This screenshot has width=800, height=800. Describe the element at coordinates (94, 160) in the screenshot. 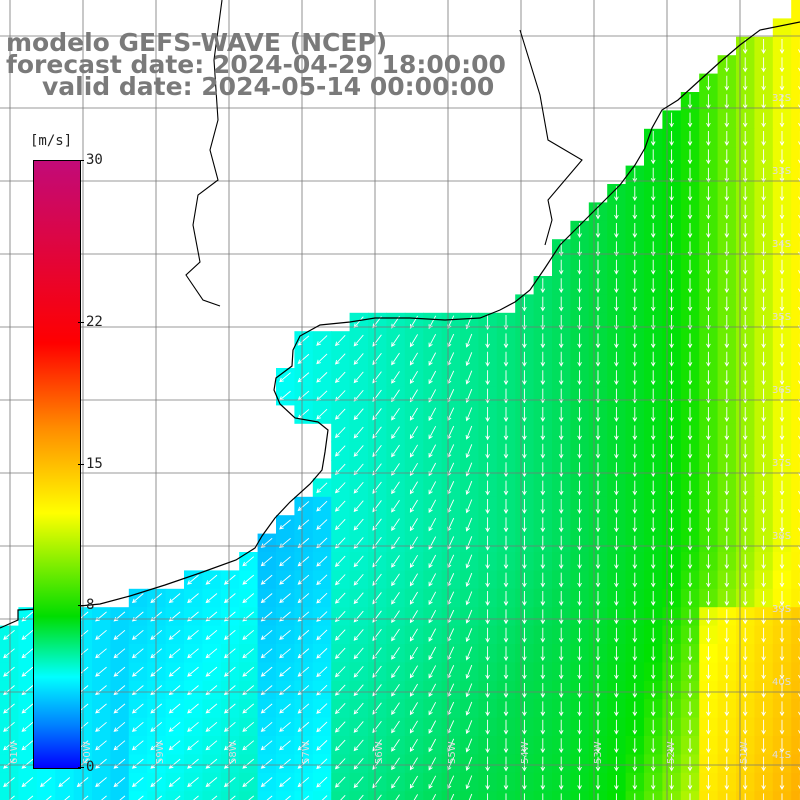

I see `colorbar-label: 30` at that location.